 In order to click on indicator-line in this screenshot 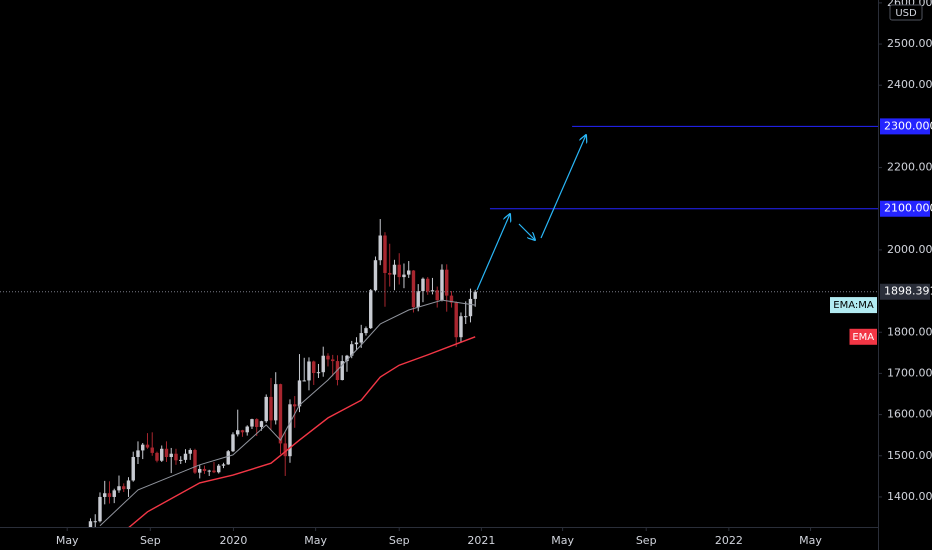, I will do `click(302, 431)`.